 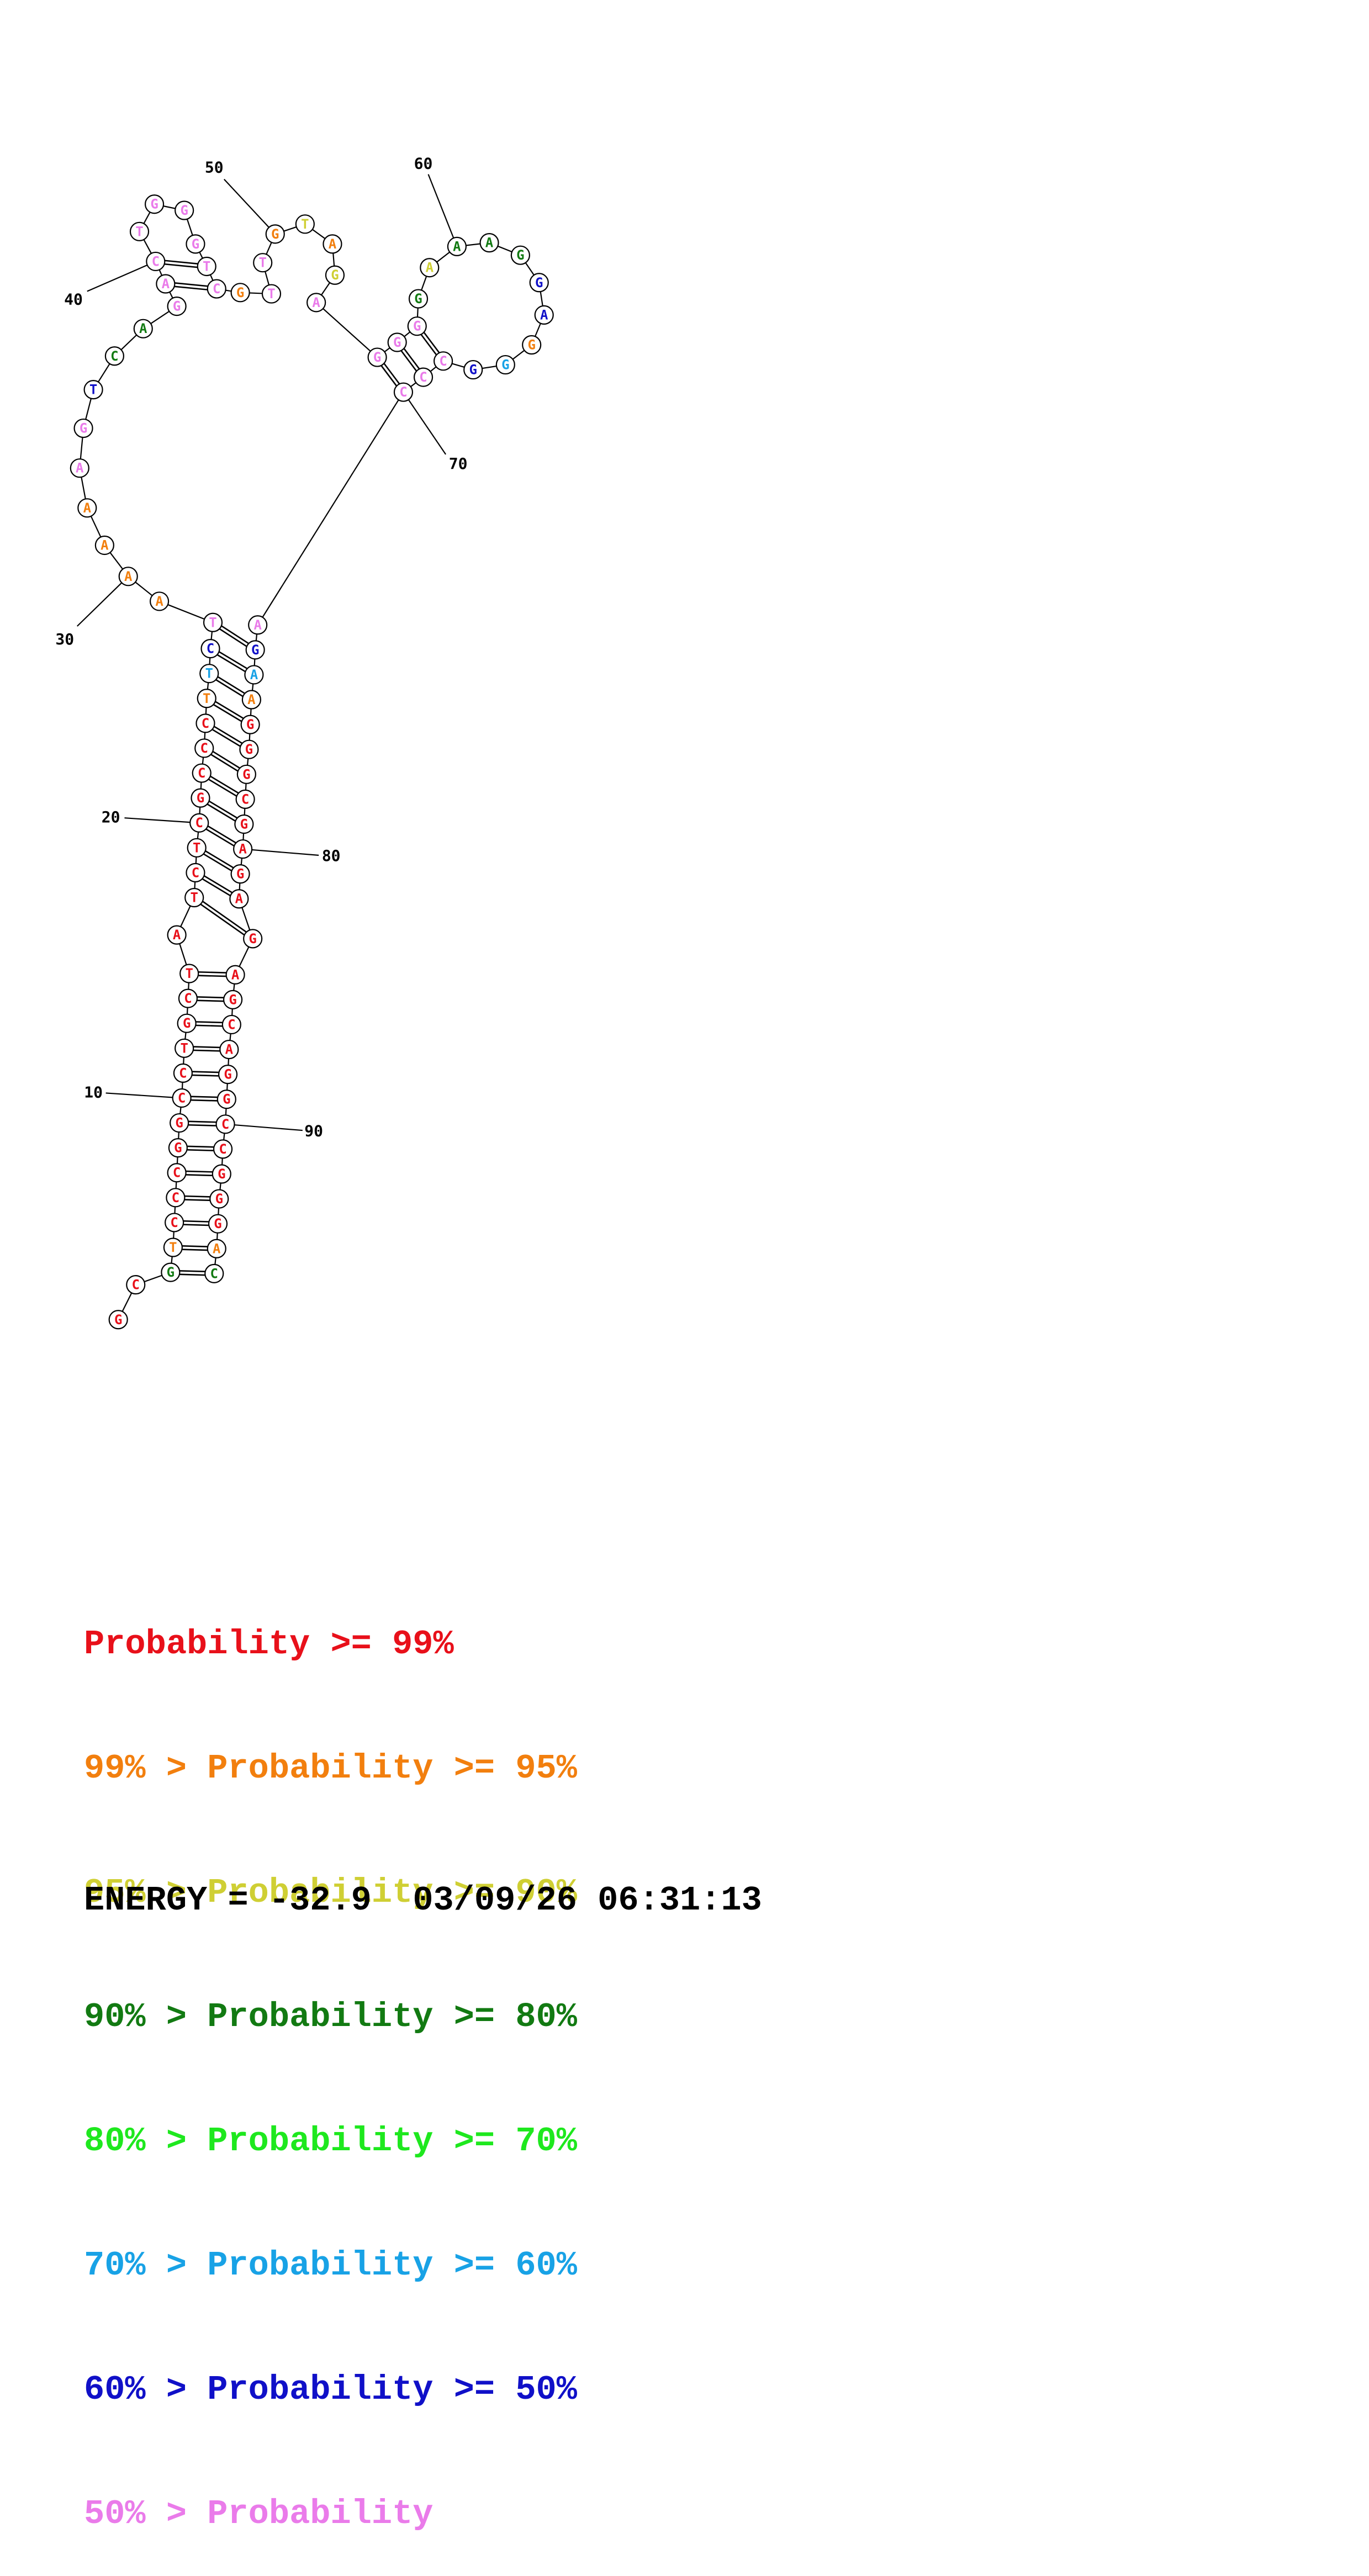 I want to click on timestamp: 03/09/26 06:31:13, so click(x=587, y=1901).